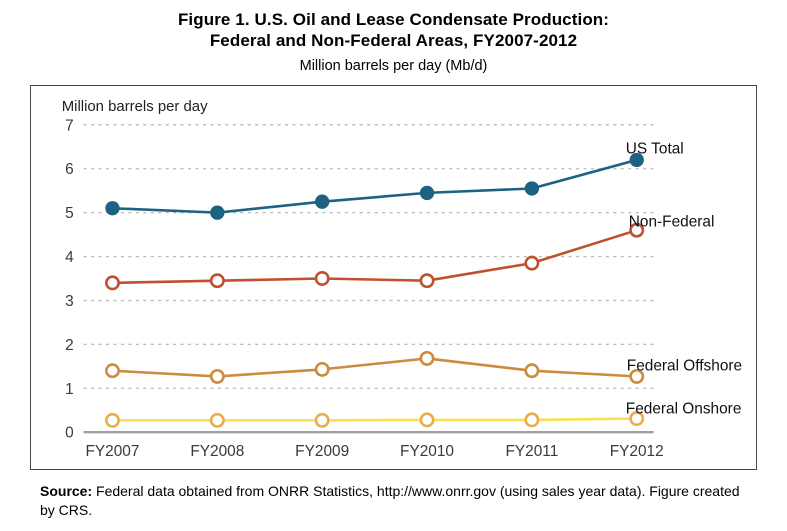 The height and width of the screenshot is (531, 787). What do you see at coordinates (637, 419) in the screenshot?
I see `data-point-federal-onshore-FY2012` at bounding box center [637, 419].